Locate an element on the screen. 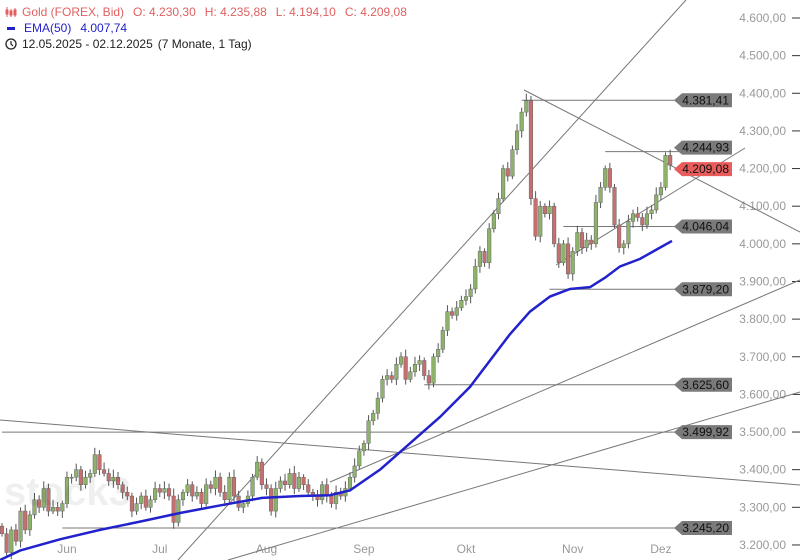 The width and height of the screenshot is (800, 560). ema-row: EMA(50) 4.007,74 is located at coordinates (208, 28).